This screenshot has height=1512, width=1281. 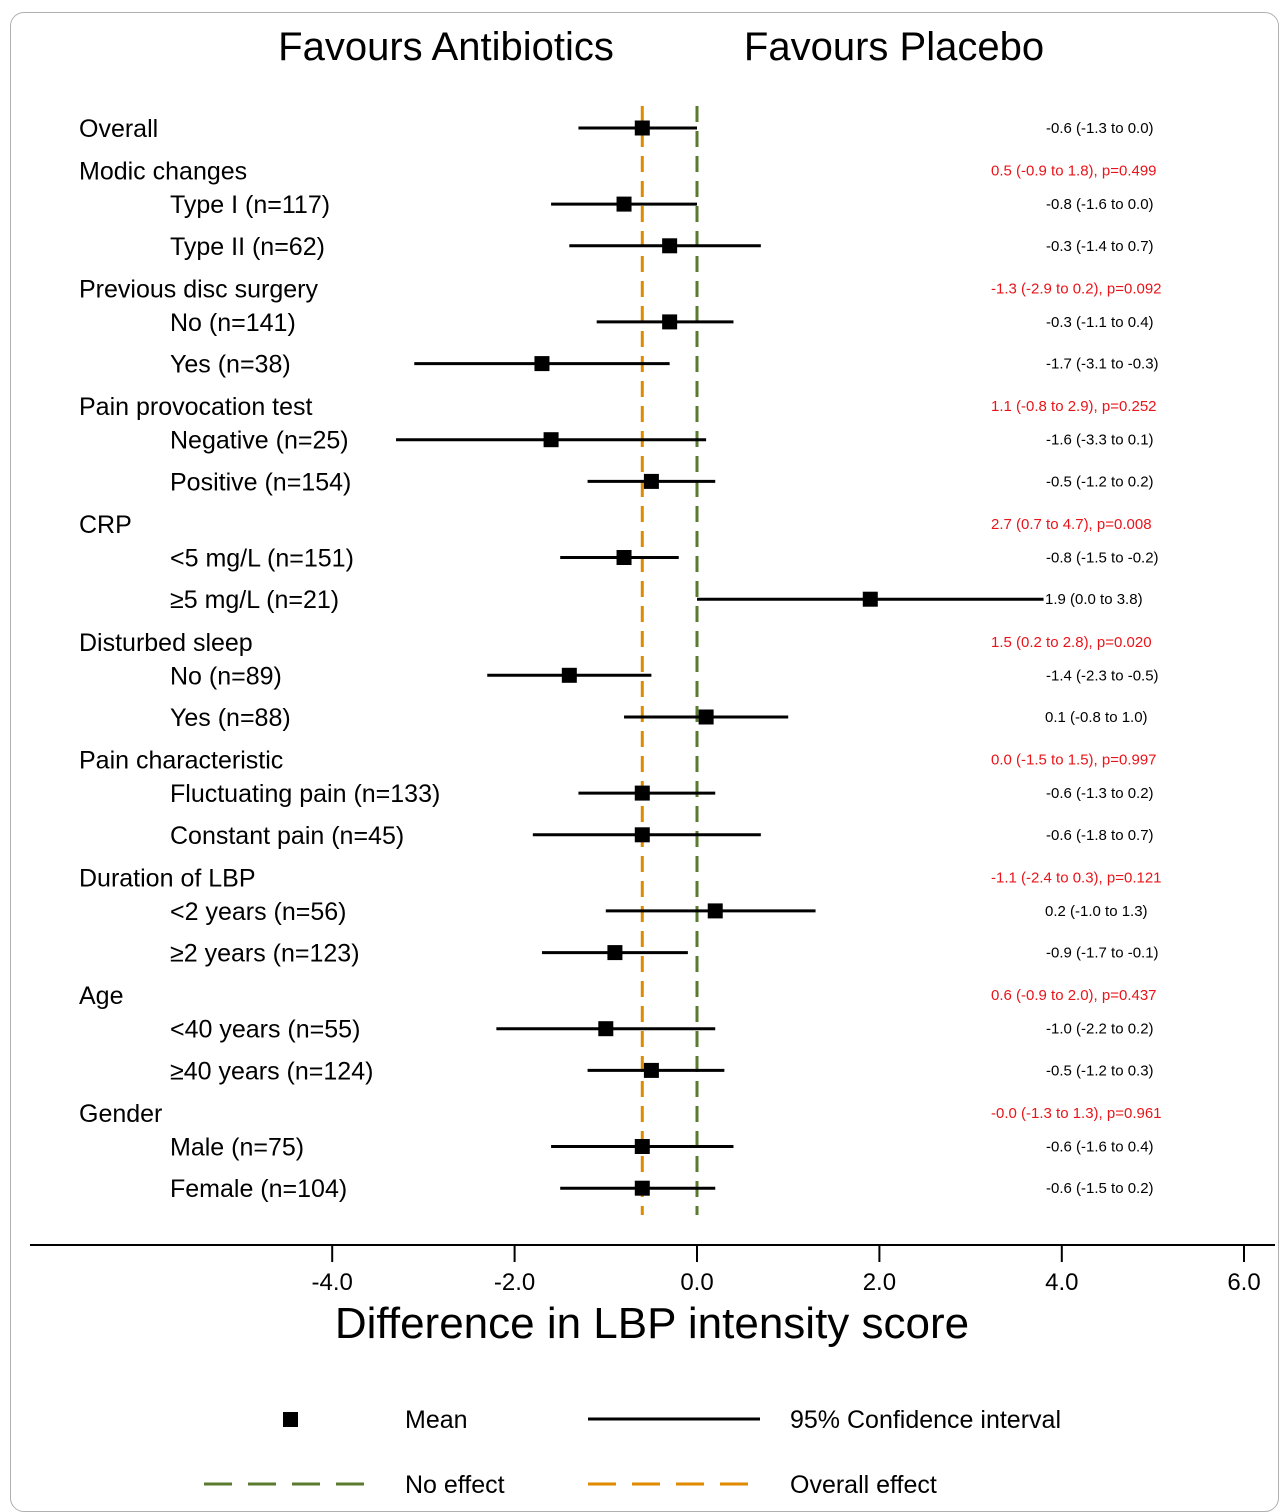 What do you see at coordinates (166, 643) in the screenshot?
I see `row-label-disturbed-sleep-13: Disturbed sleep` at bounding box center [166, 643].